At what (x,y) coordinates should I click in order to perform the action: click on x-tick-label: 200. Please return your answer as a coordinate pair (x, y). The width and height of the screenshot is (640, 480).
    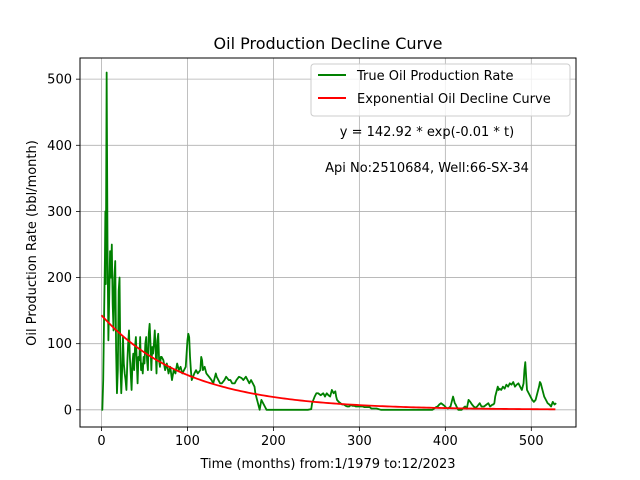
    Looking at the image, I should click on (273, 441).